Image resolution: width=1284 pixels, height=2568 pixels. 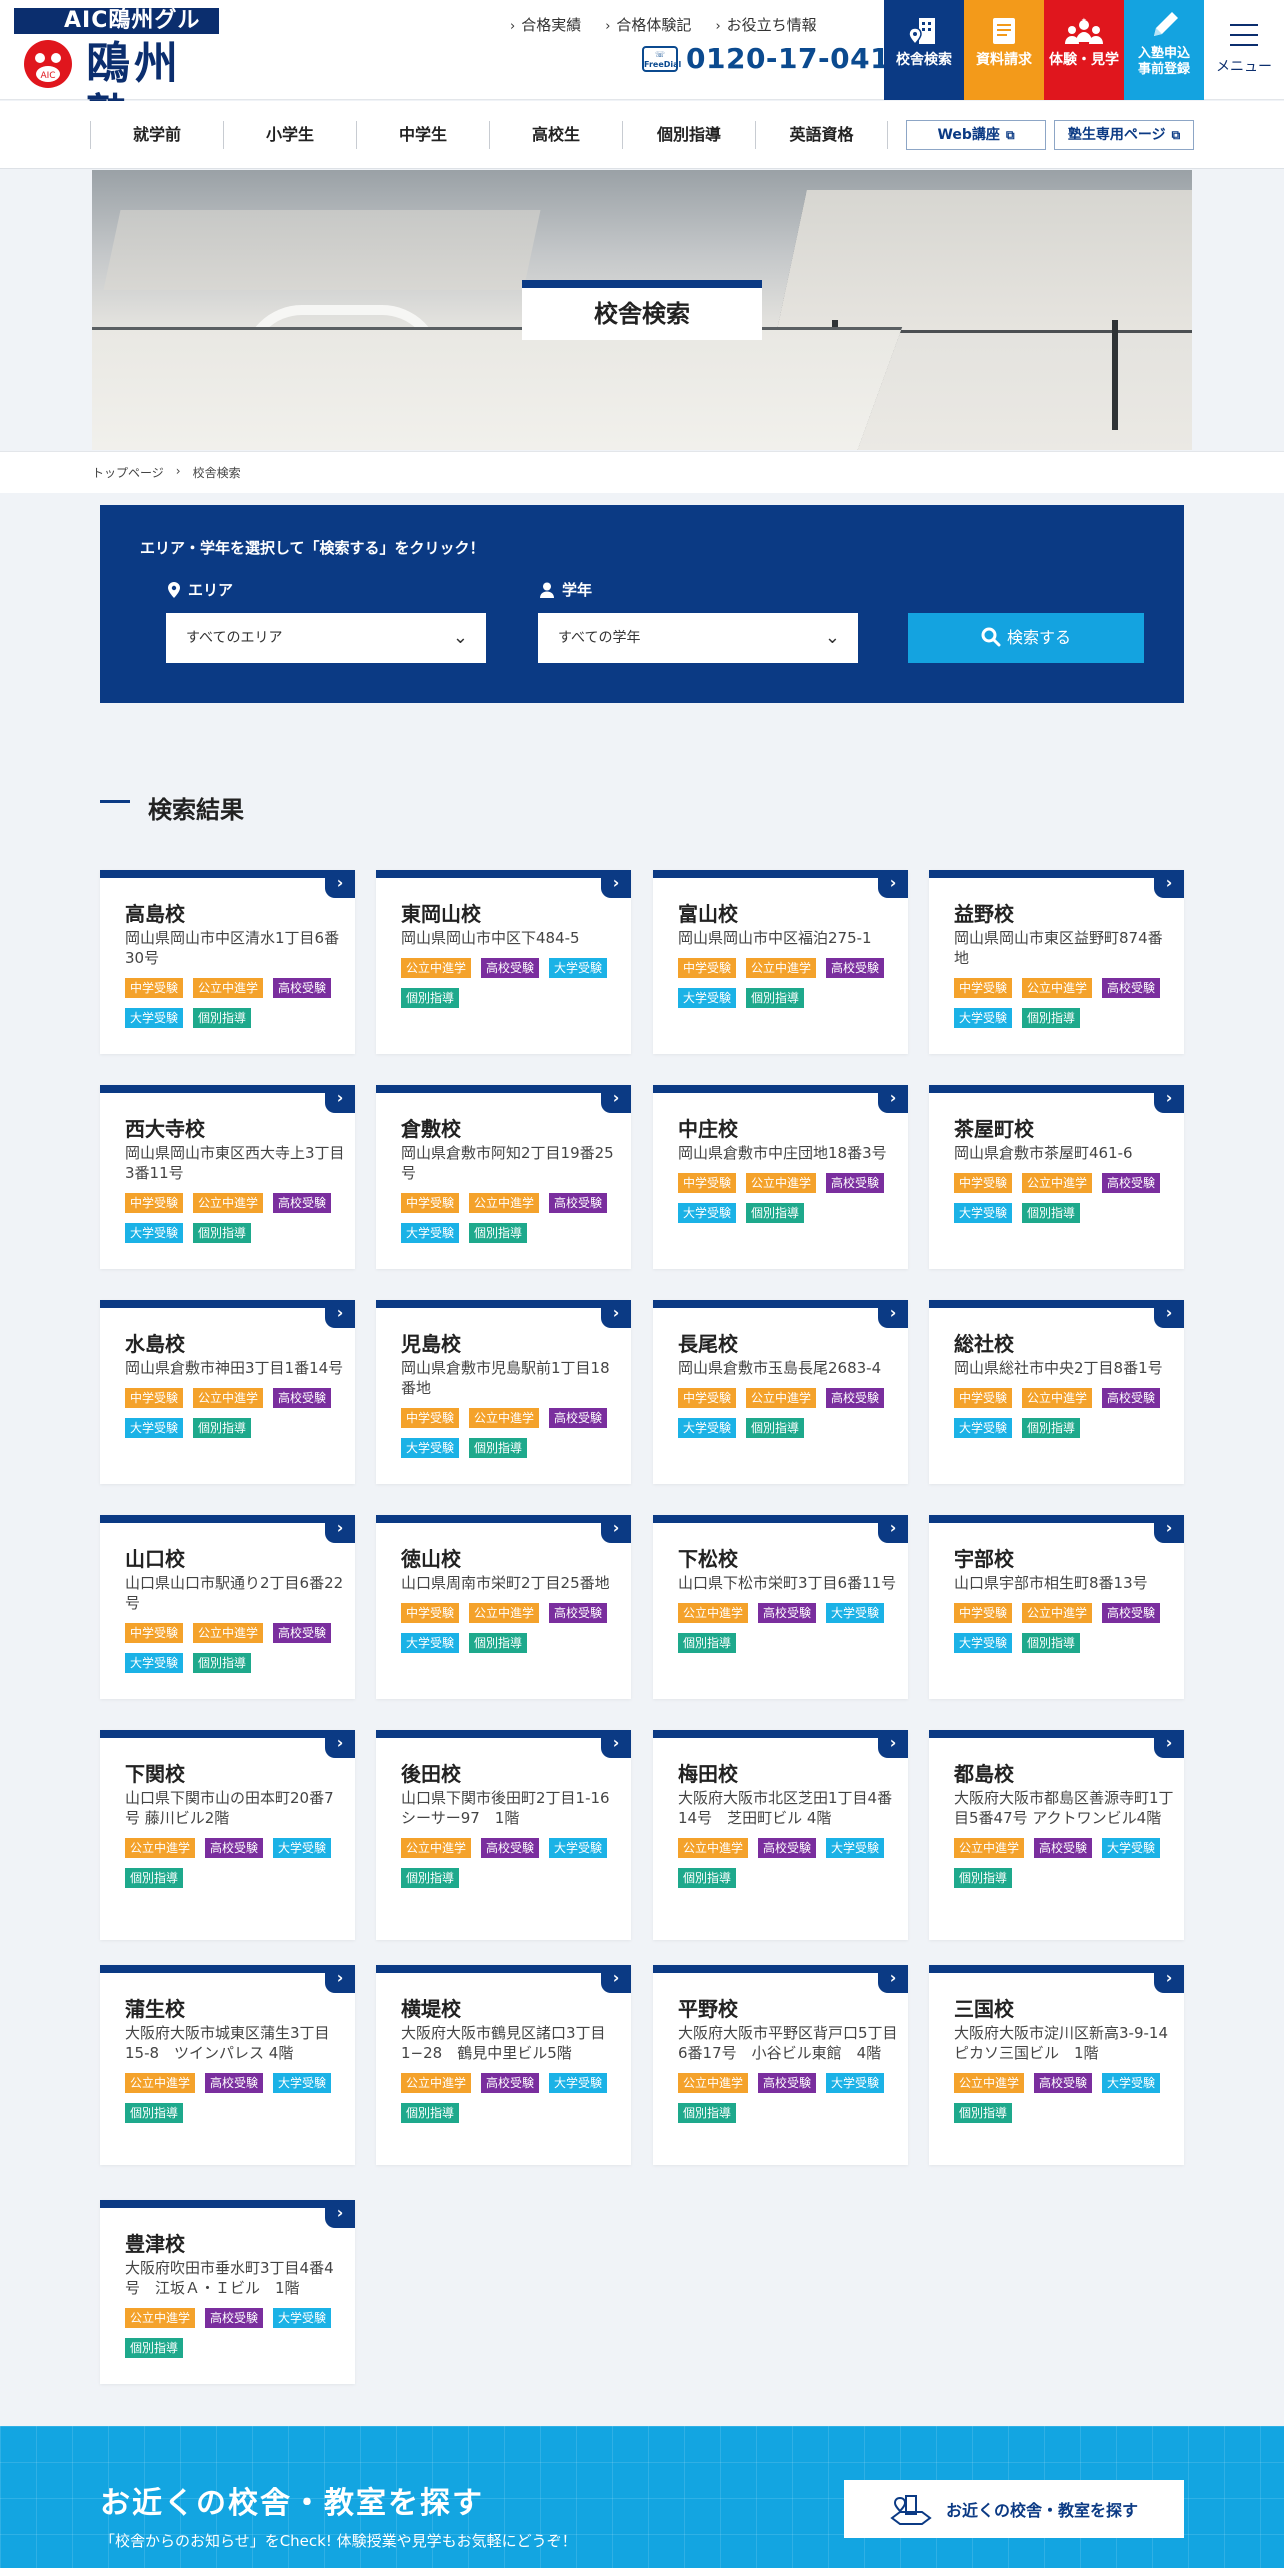 What do you see at coordinates (1058, 948) in the screenshot?
I see `school-address: 岡山県岡山市東区益野町874番地` at bounding box center [1058, 948].